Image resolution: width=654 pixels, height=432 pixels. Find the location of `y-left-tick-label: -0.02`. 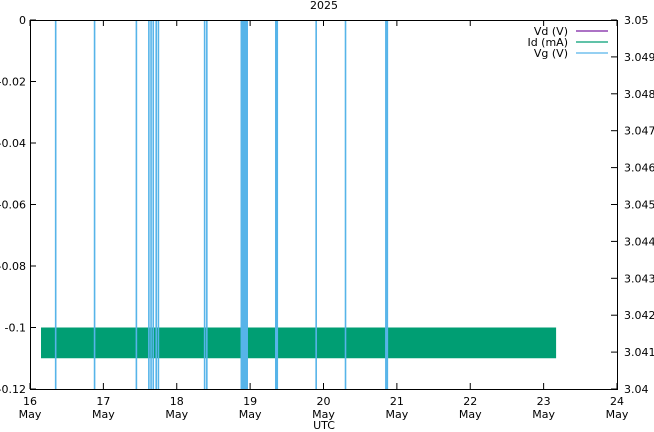

y-left-tick-label: -0.02 is located at coordinates (13, 82).